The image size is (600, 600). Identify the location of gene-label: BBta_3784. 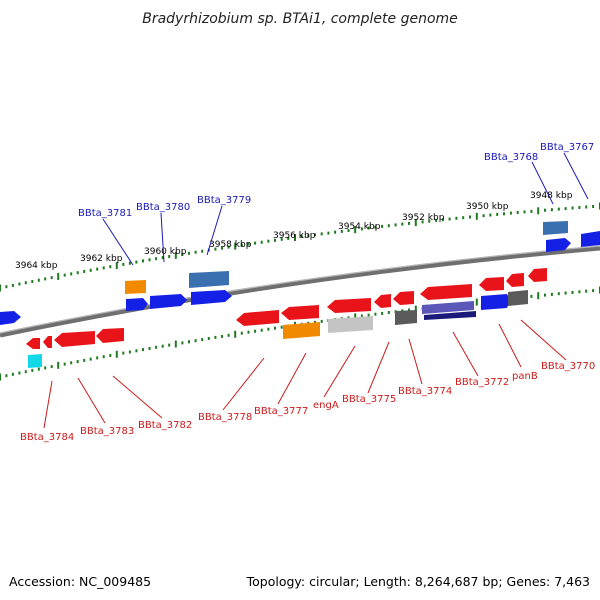
(47, 437).